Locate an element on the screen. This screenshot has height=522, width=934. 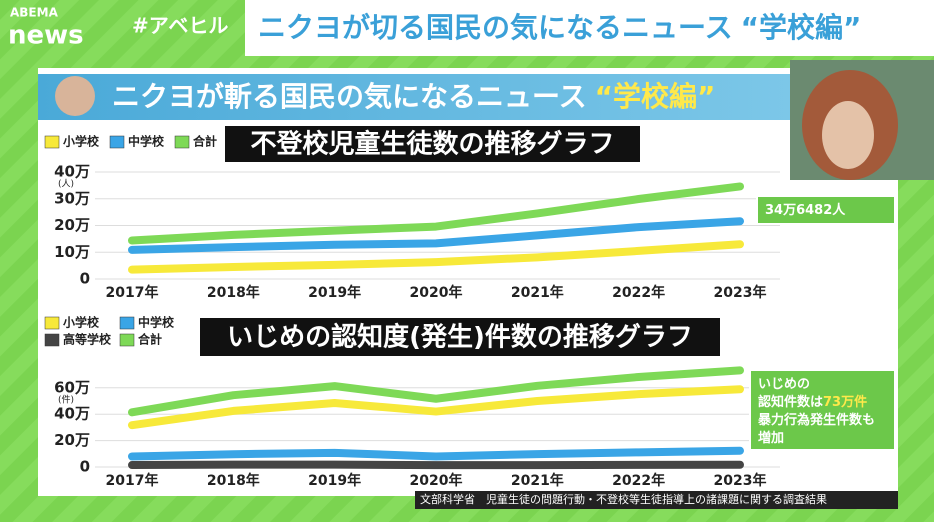
chart-title: いじめの認知度(発生)件数の推移グラフ is located at coordinates (460, 337).